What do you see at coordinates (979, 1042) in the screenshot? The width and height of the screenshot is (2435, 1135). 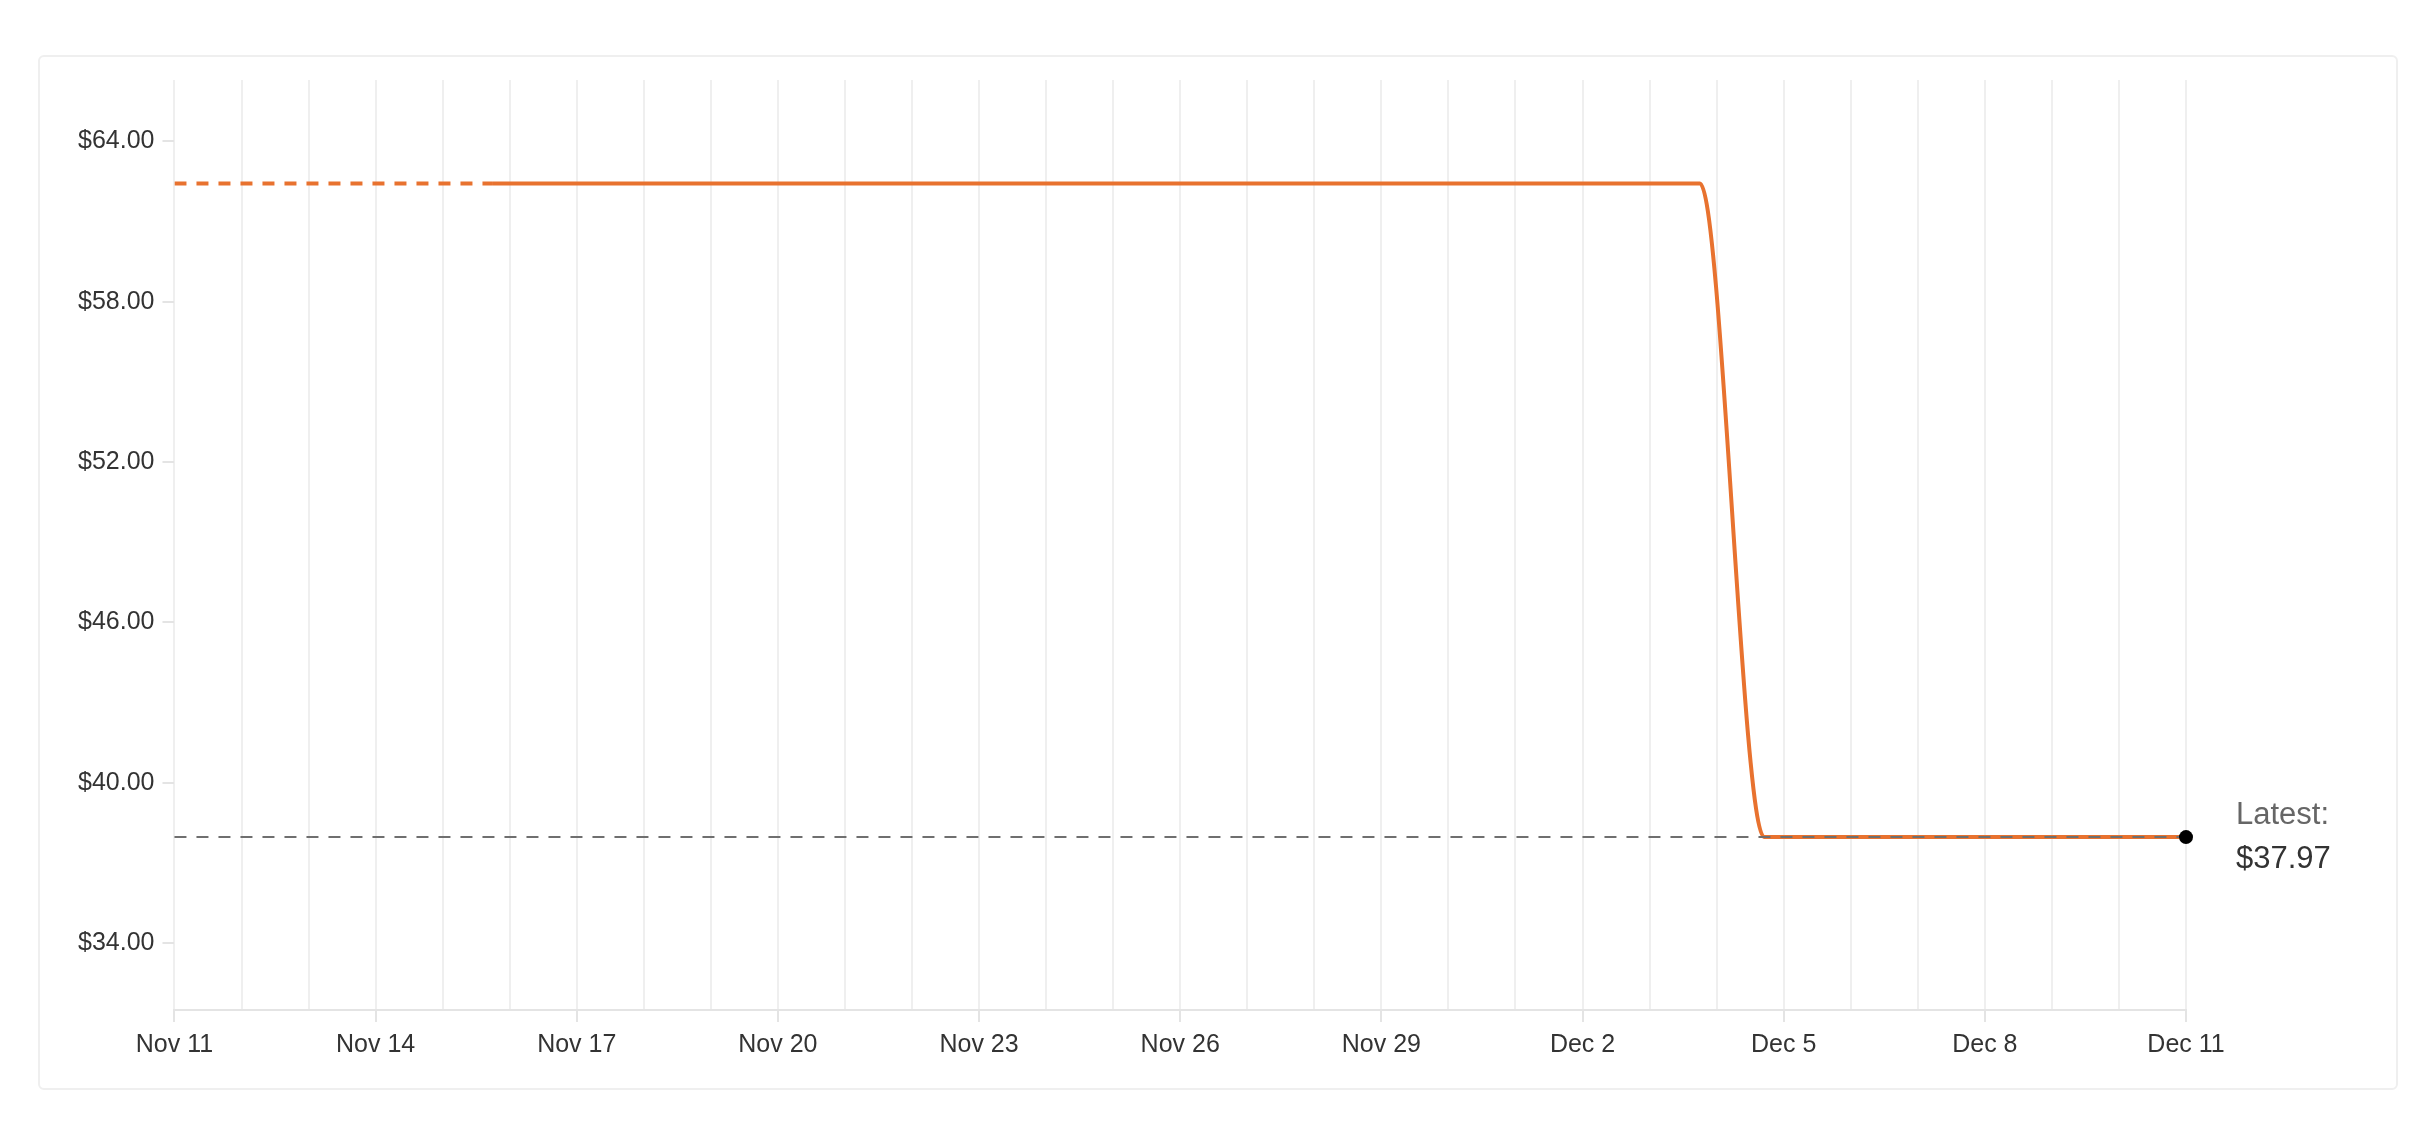 I see `x-tick-label: Nov 23` at bounding box center [979, 1042].